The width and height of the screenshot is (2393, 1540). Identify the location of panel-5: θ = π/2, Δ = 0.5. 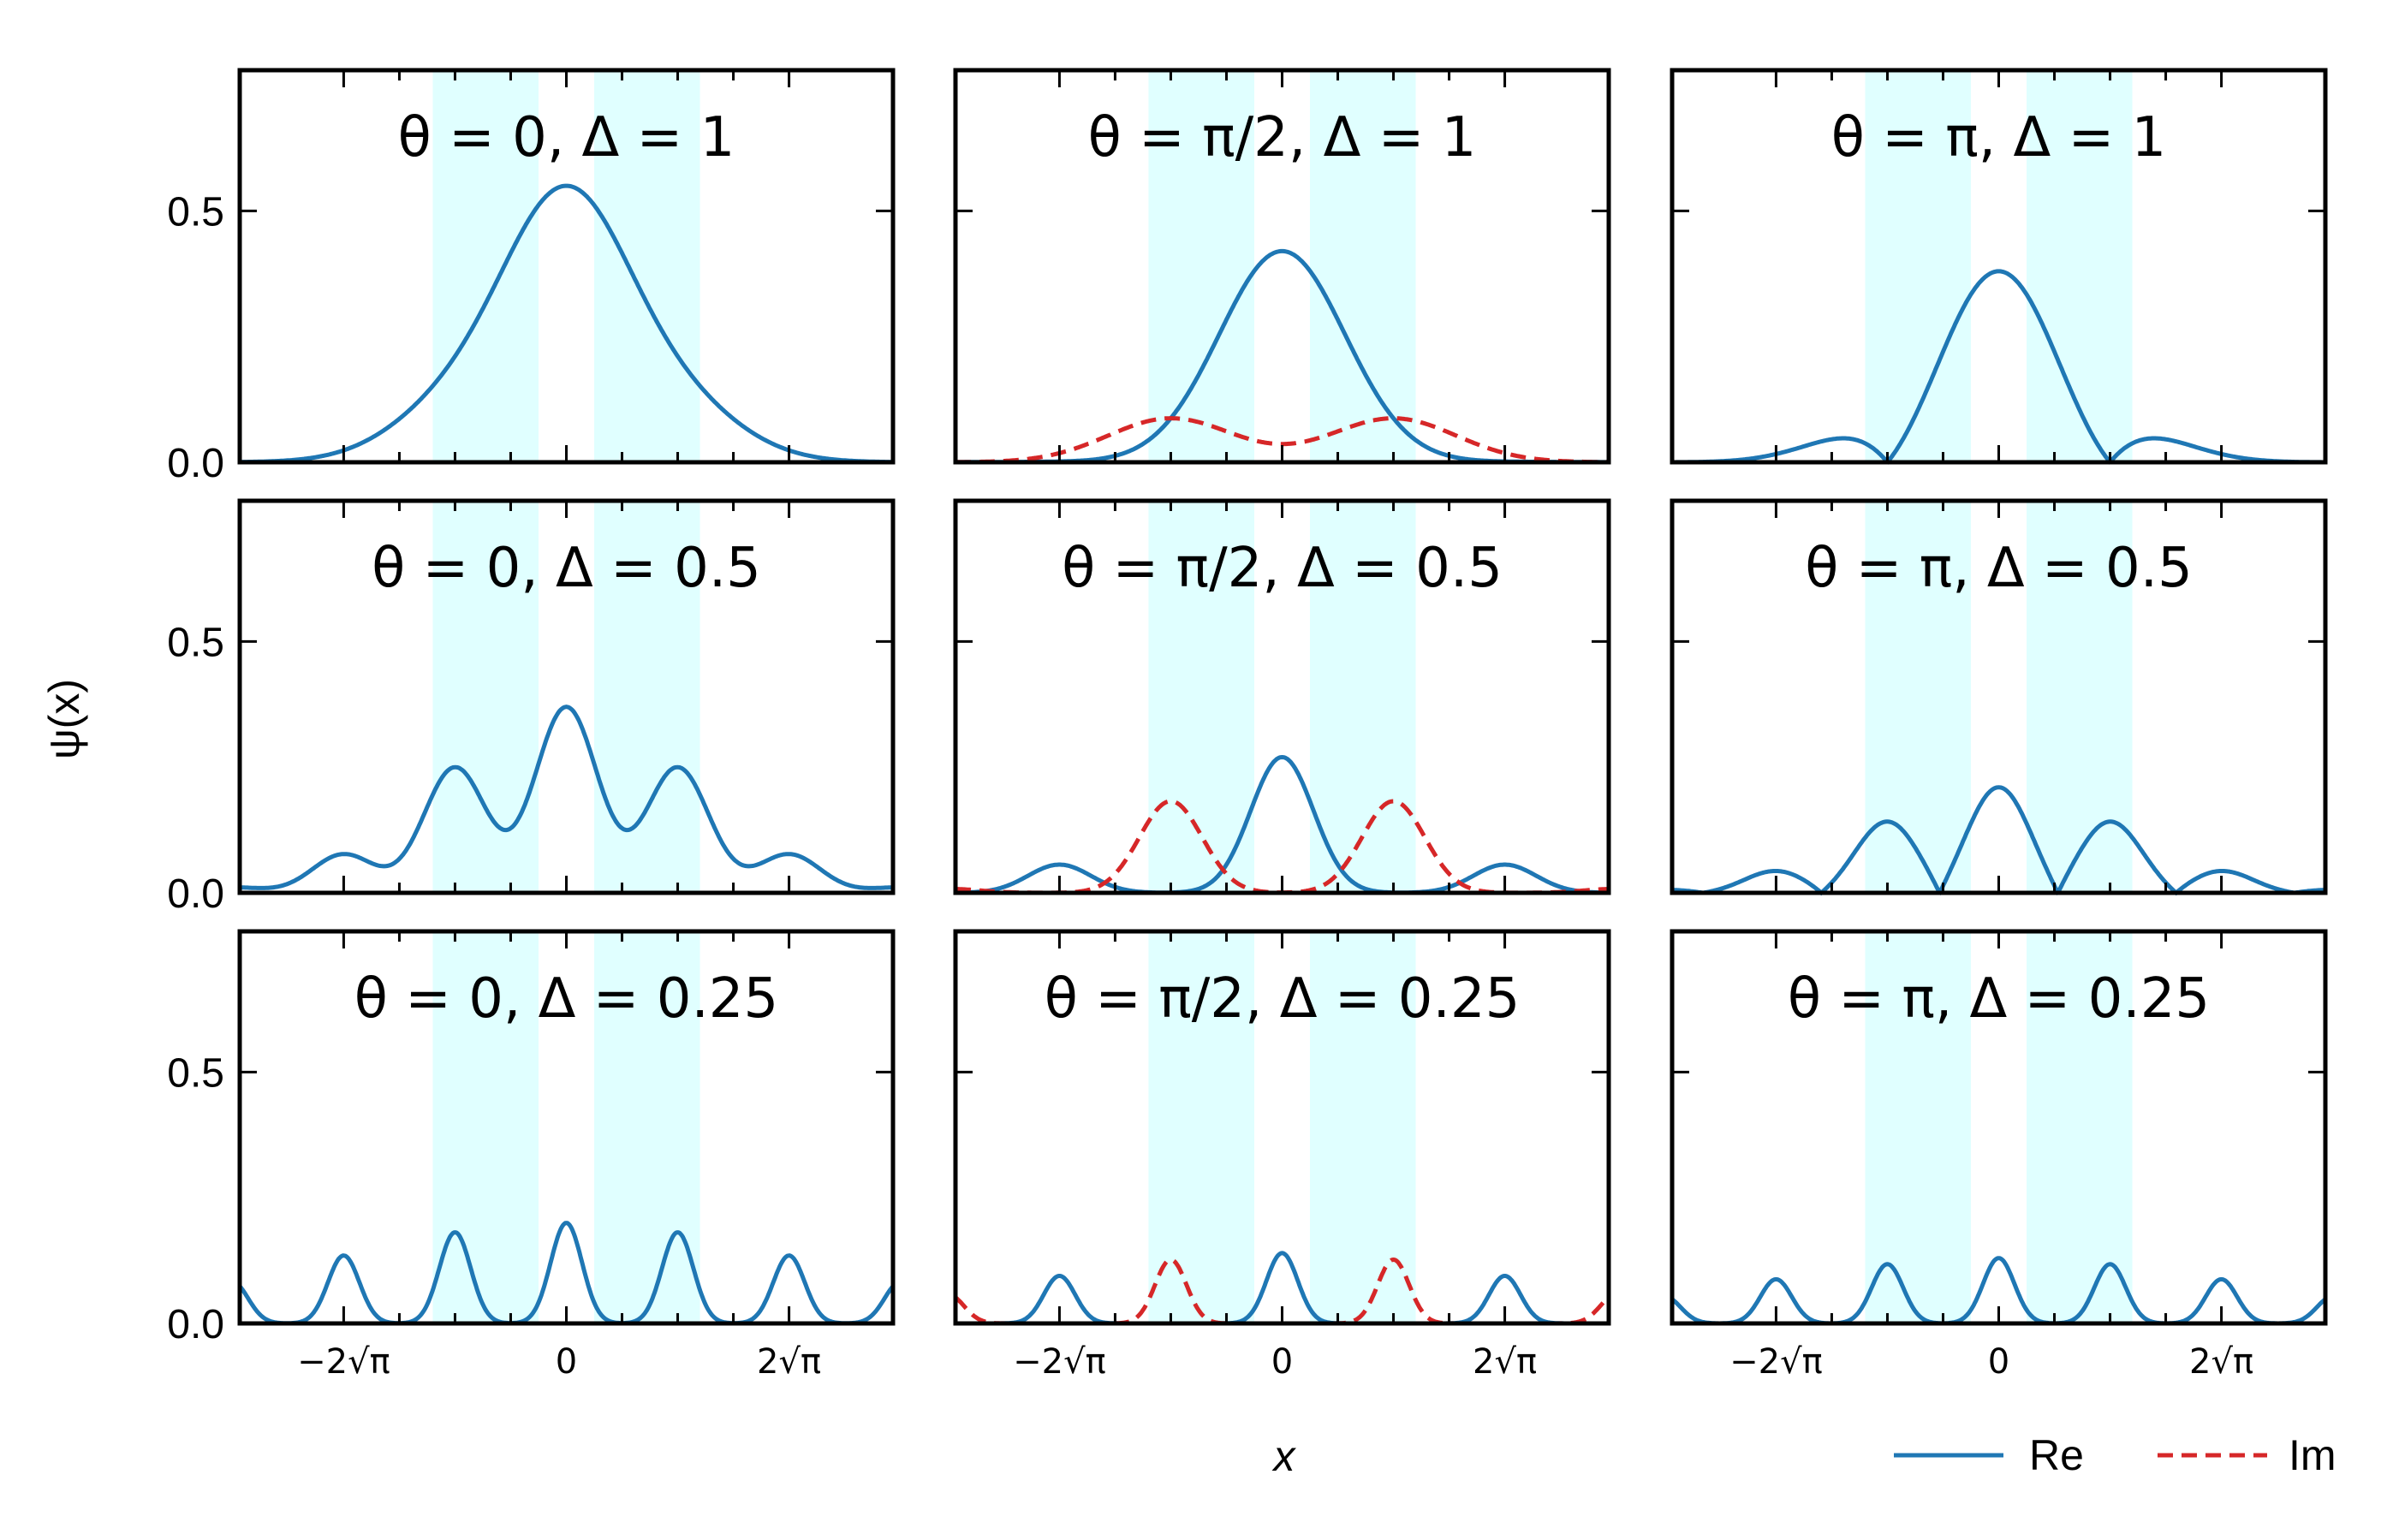
(1282, 696).